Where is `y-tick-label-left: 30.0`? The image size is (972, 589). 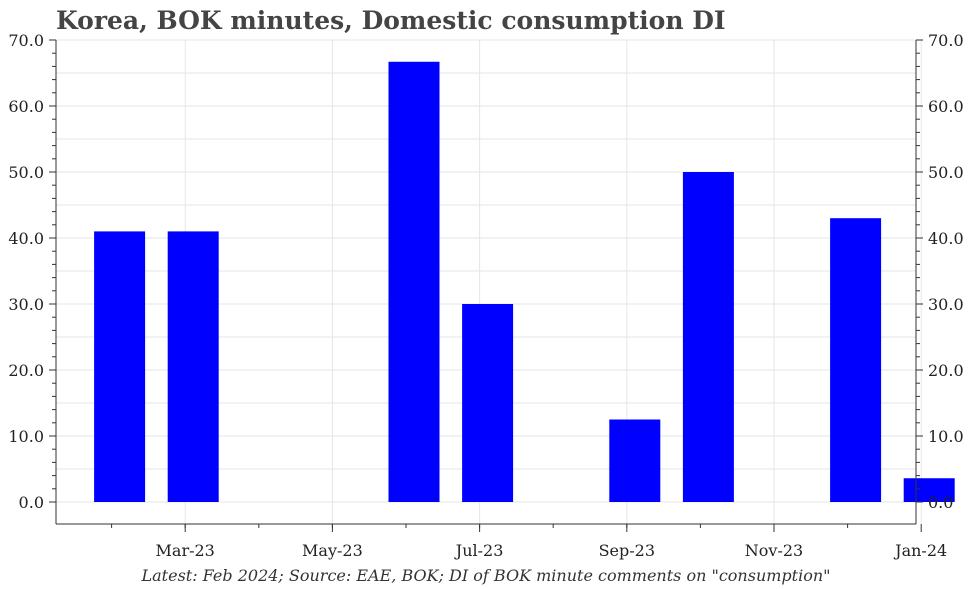
y-tick-label-left: 30.0 is located at coordinates (26, 304).